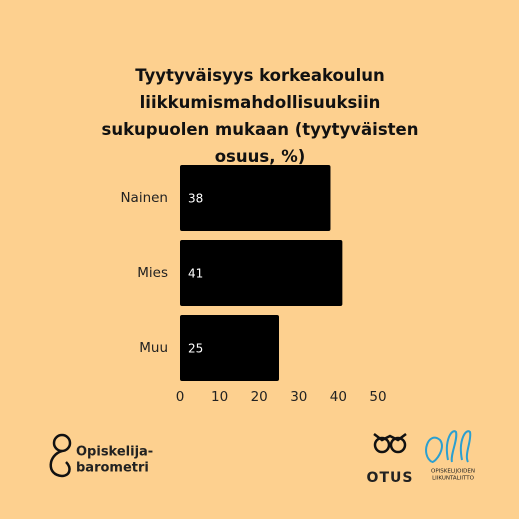 The image size is (519, 519). What do you see at coordinates (60, 455) in the screenshot?
I see `logo-left-icon` at bounding box center [60, 455].